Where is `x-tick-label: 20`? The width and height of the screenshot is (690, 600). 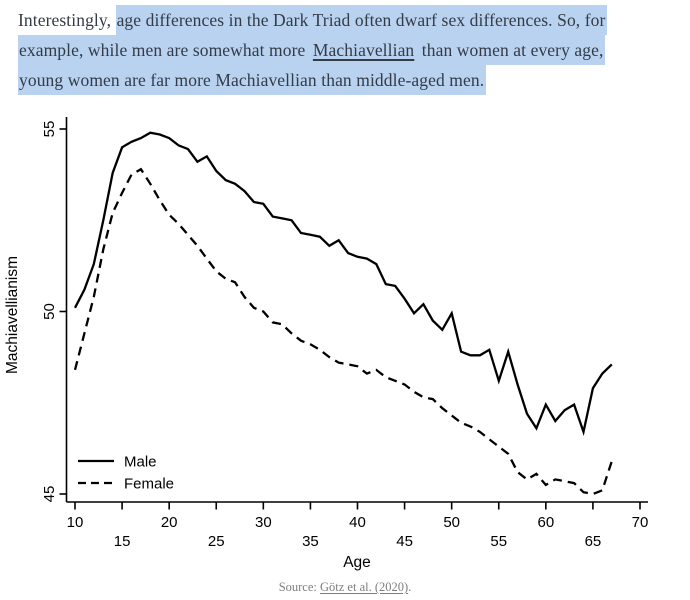 x-tick-label: 20 is located at coordinates (169, 522).